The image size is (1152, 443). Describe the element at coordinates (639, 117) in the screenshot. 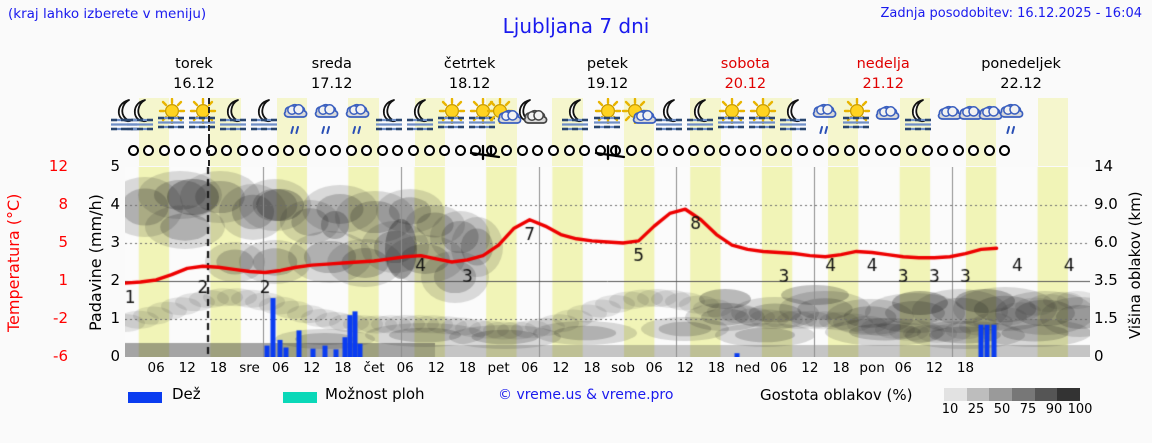

I see `sun-cloud-icon` at that location.